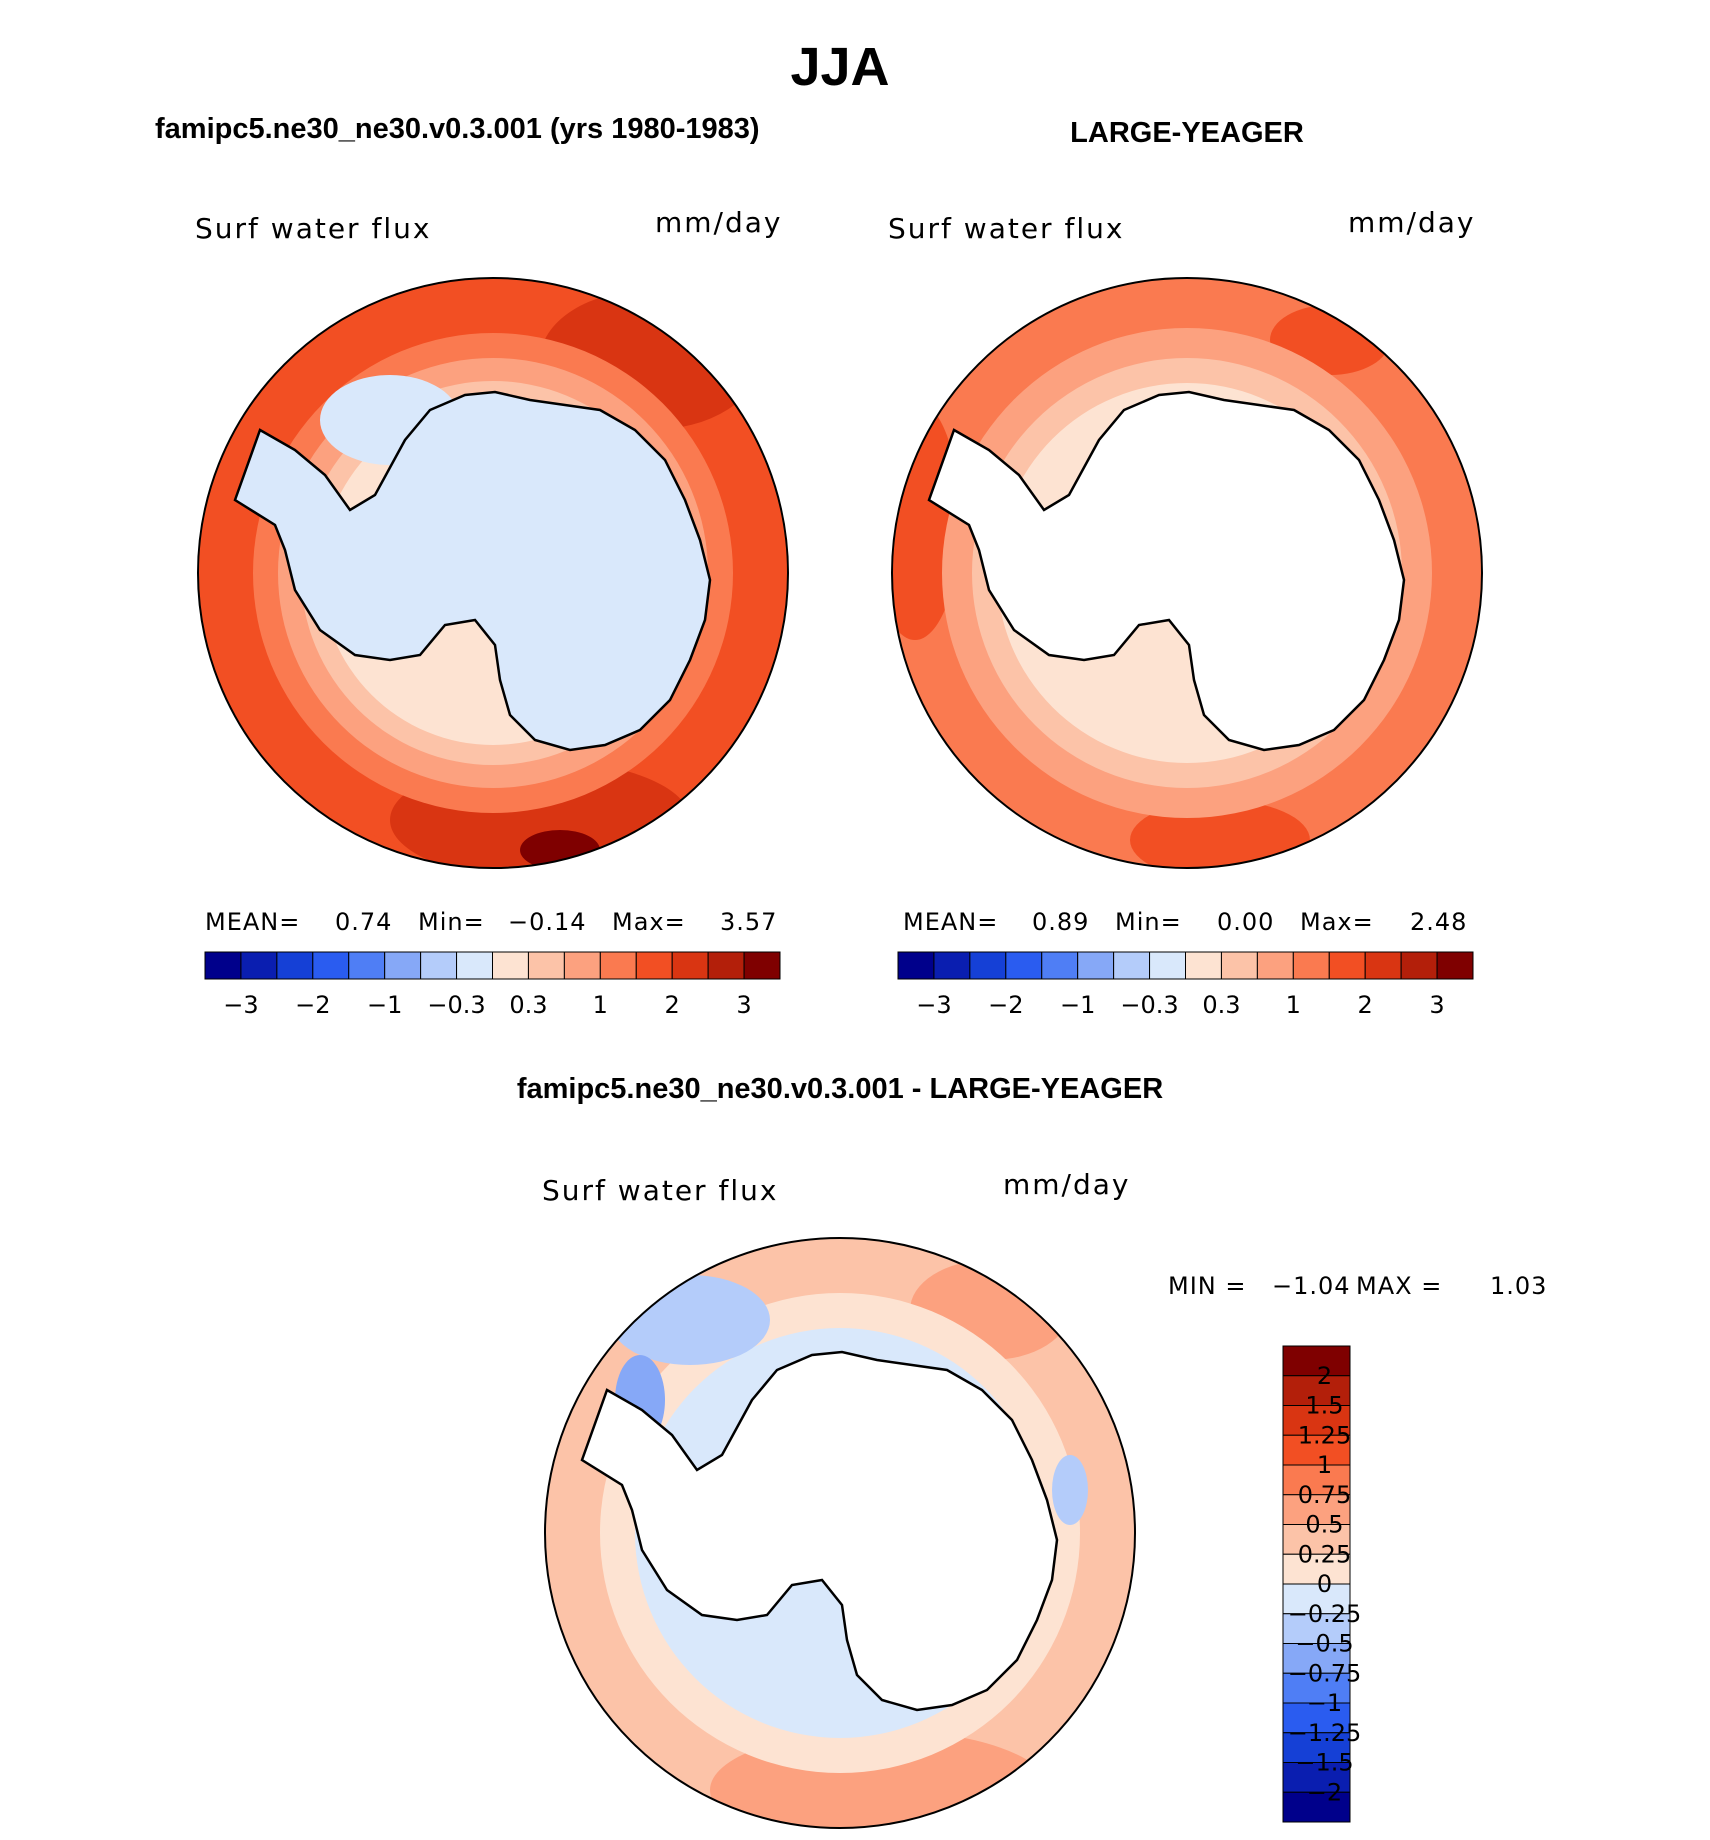 This screenshot has height=1840, width=1710. I want to click on max-value: 2.48, so click(1438, 922).